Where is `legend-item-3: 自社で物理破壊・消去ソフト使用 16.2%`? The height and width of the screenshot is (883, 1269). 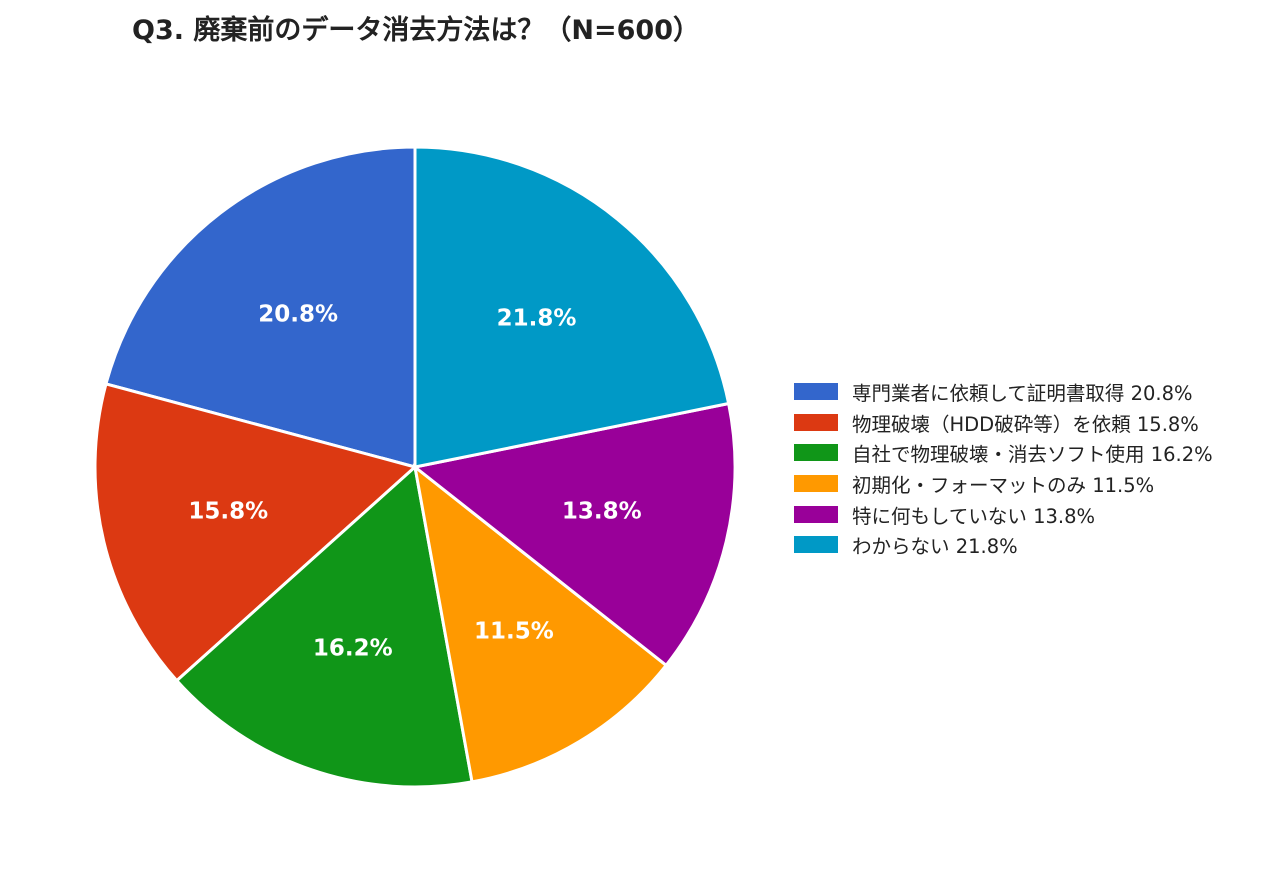
legend-item-3: 自社で物理破壊・消去ソフト使用 16.2% is located at coordinates (1003, 452).